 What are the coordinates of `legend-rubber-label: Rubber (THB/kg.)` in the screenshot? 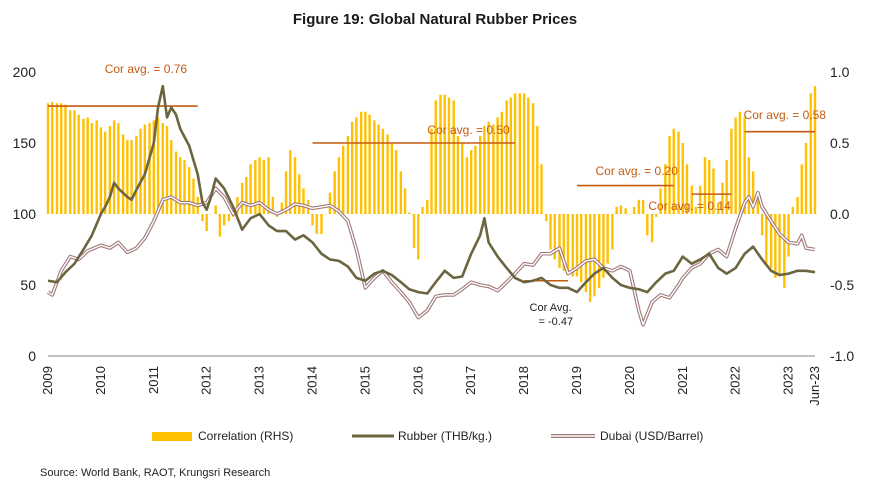 It's located at (445, 436).